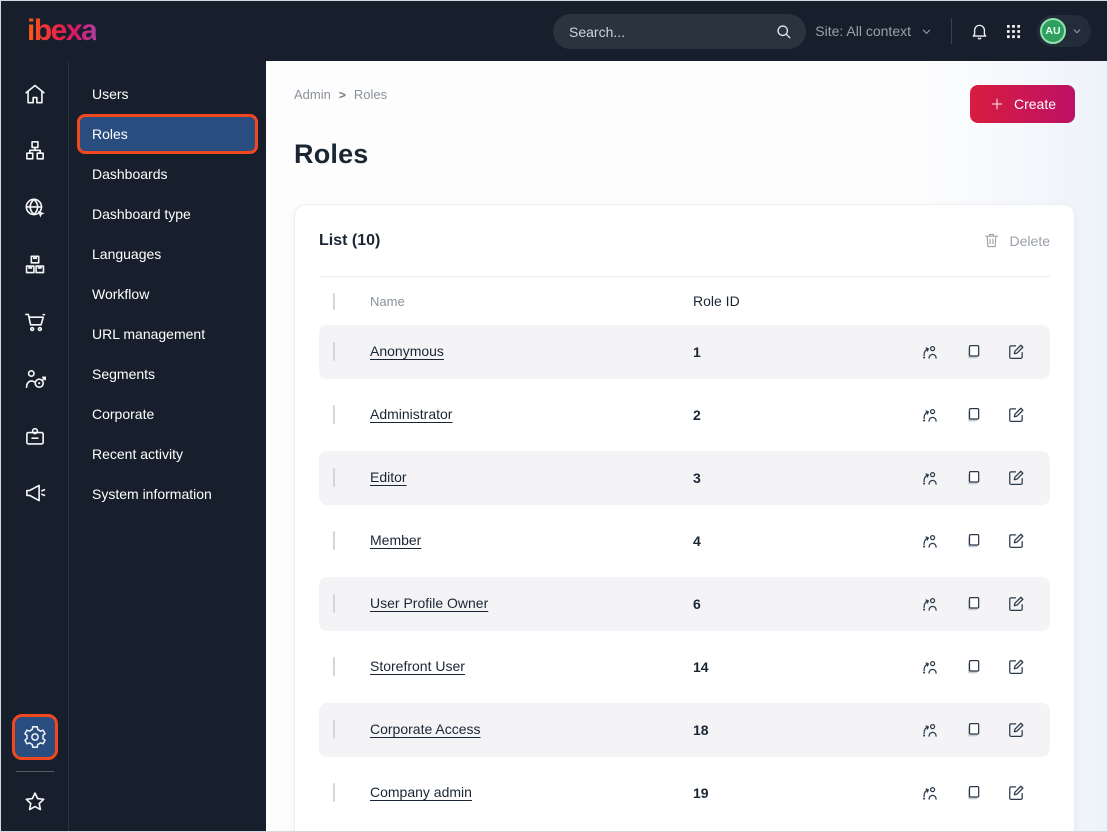 This screenshot has width=1108, height=832. Describe the element at coordinates (34, 93) in the screenshot. I see `home-icon` at that location.